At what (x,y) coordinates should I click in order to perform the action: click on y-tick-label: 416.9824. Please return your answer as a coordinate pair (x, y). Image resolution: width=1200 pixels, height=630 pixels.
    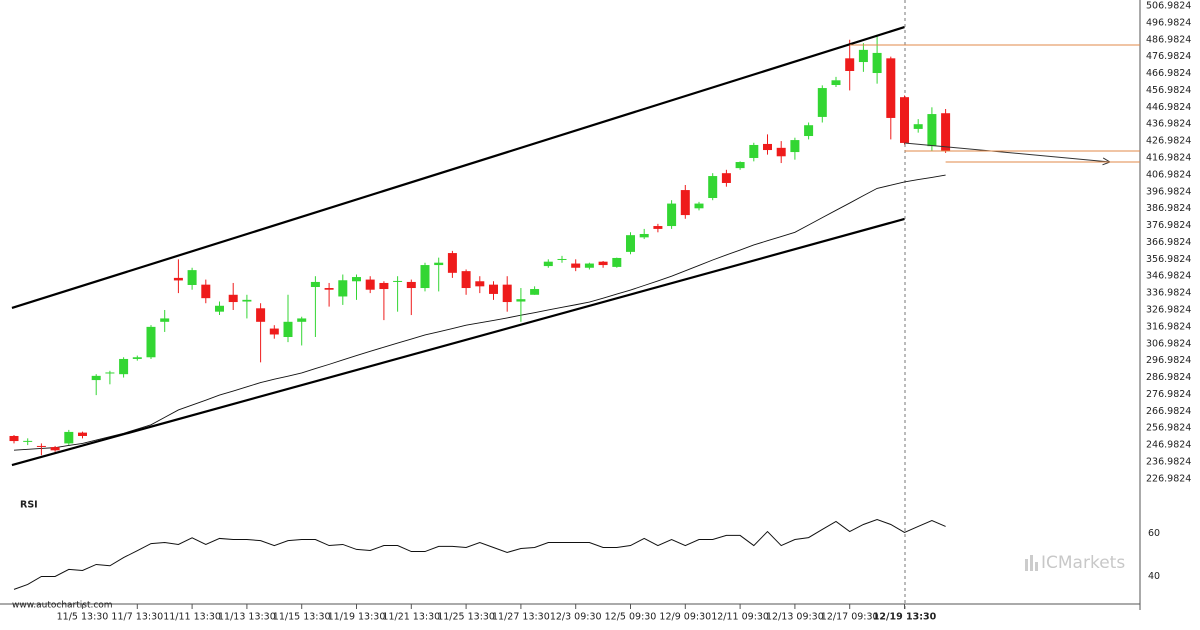
    Looking at the image, I should click on (1168, 158).